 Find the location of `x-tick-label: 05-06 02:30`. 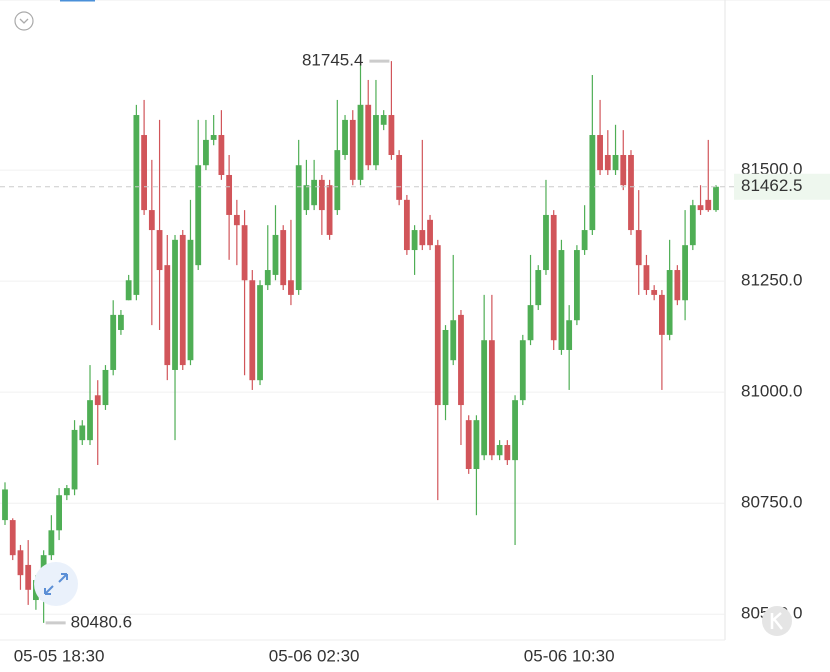

x-tick-label: 05-06 02:30 is located at coordinates (314, 655).